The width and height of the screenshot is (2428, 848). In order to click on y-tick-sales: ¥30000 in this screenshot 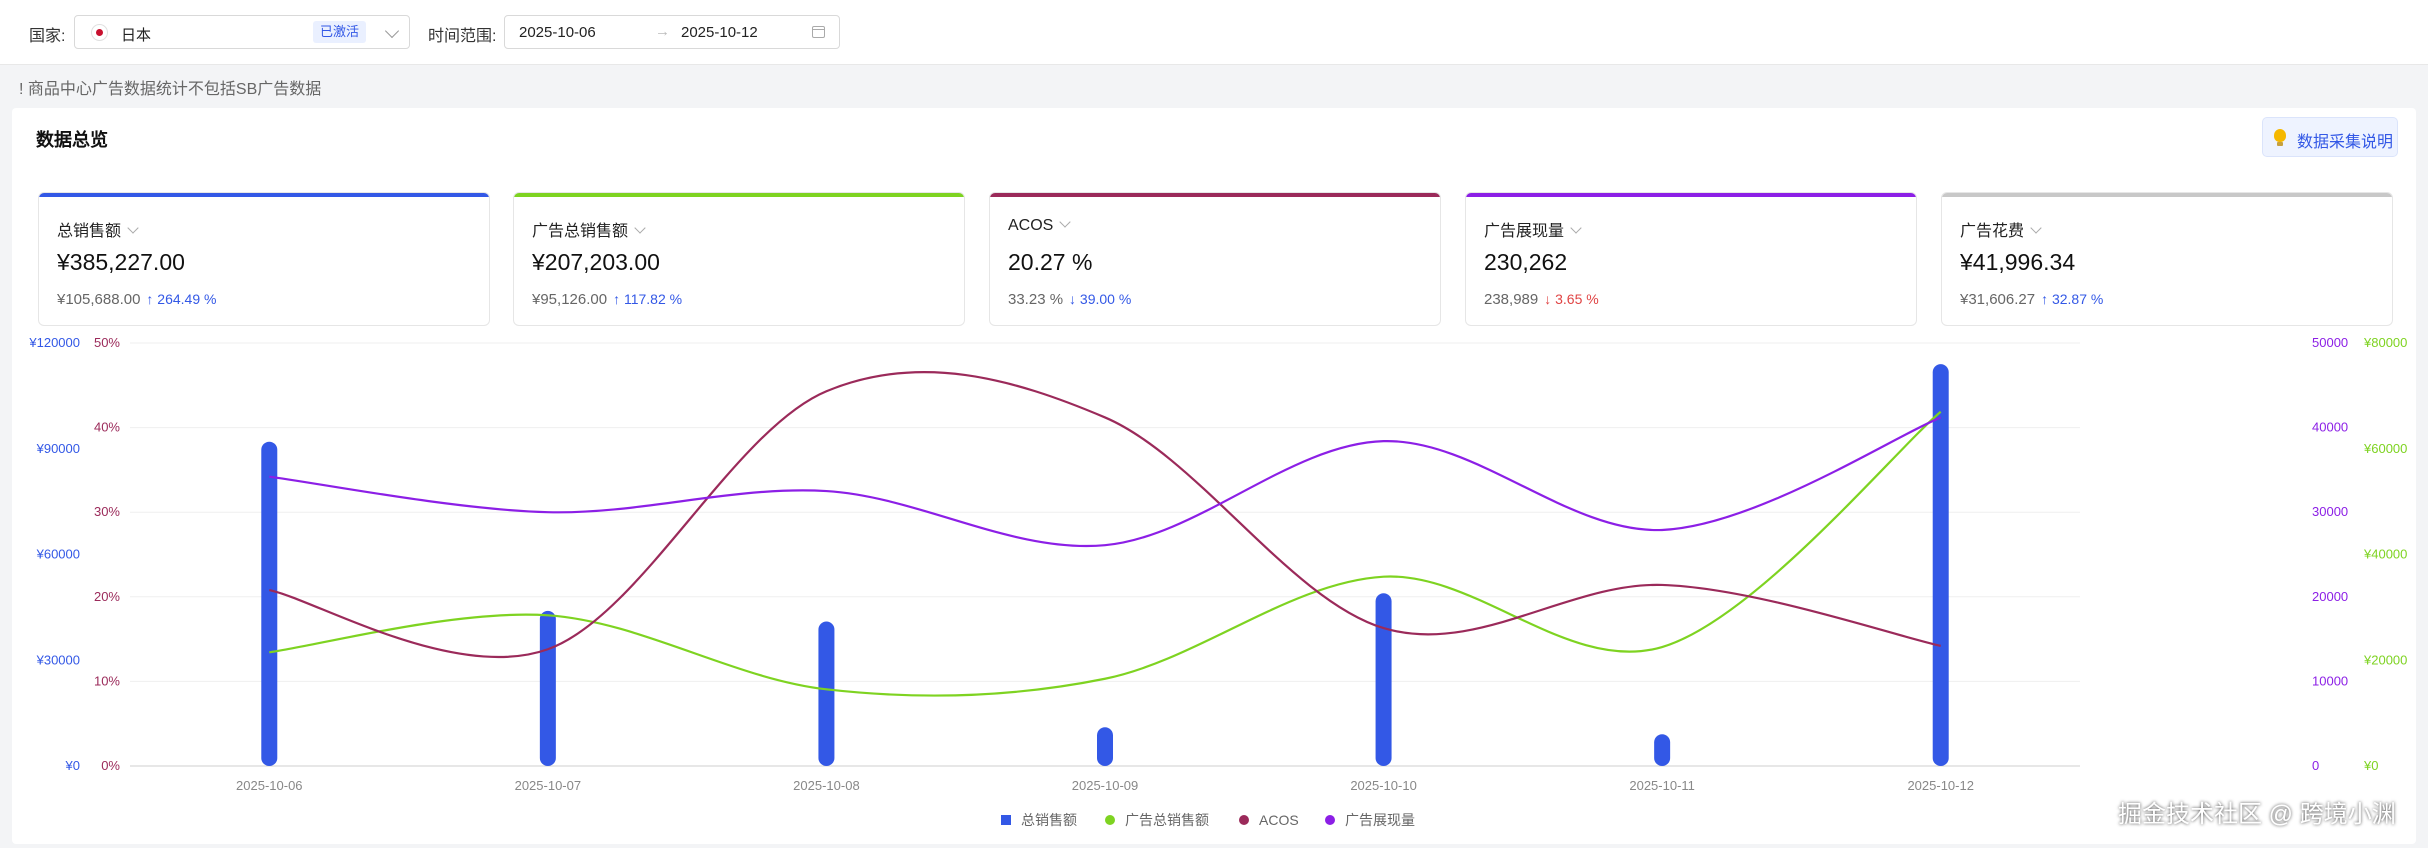, I will do `click(58, 659)`.